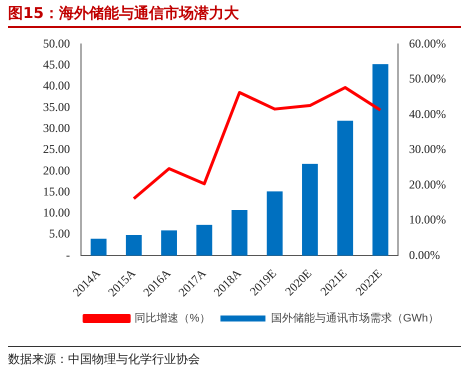  What do you see at coordinates (59, 233) in the screenshot?
I see `y-tick-label: 5.00` at bounding box center [59, 233].